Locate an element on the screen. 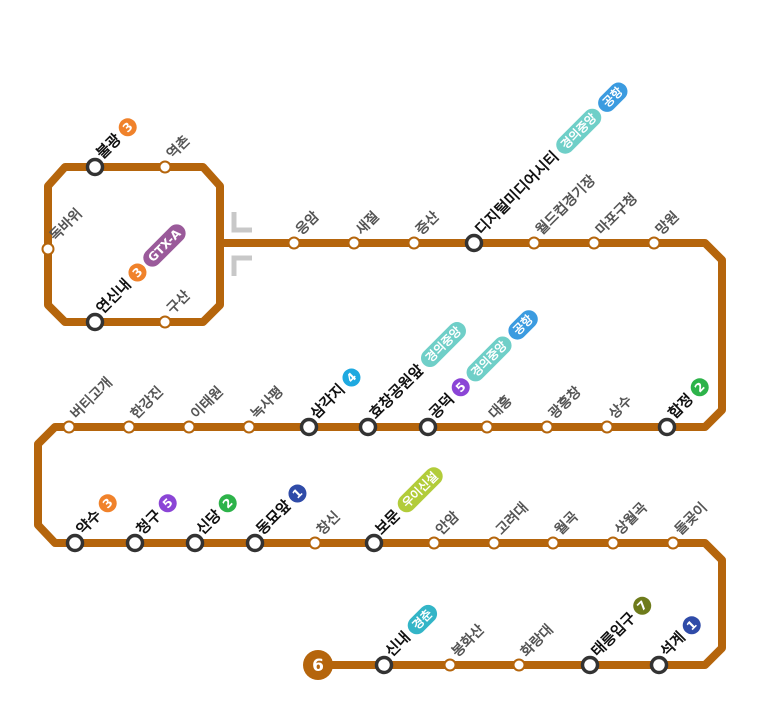 This screenshot has height=720, width=760. station-label-group: 응암 is located at coordinates (307, 223).